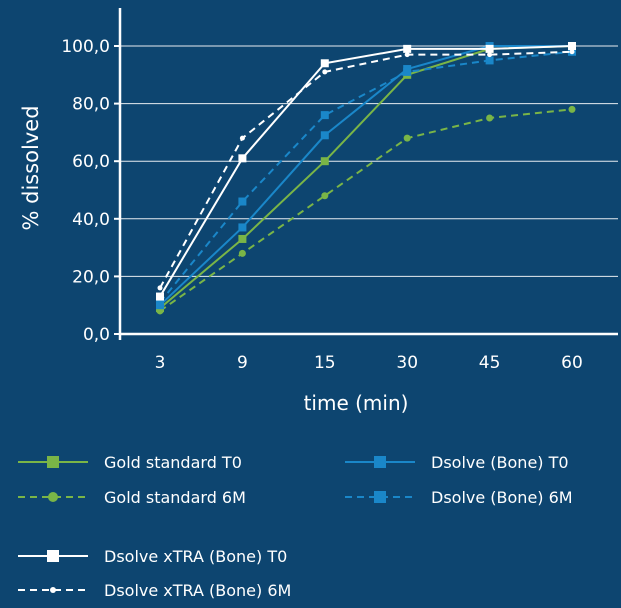 This screenshot has width=621, height=608. What do you see at coordinates (31, 167) in the screenshot?
I see `y-axis-label: % dissolved` at bounding box center [31, 167].